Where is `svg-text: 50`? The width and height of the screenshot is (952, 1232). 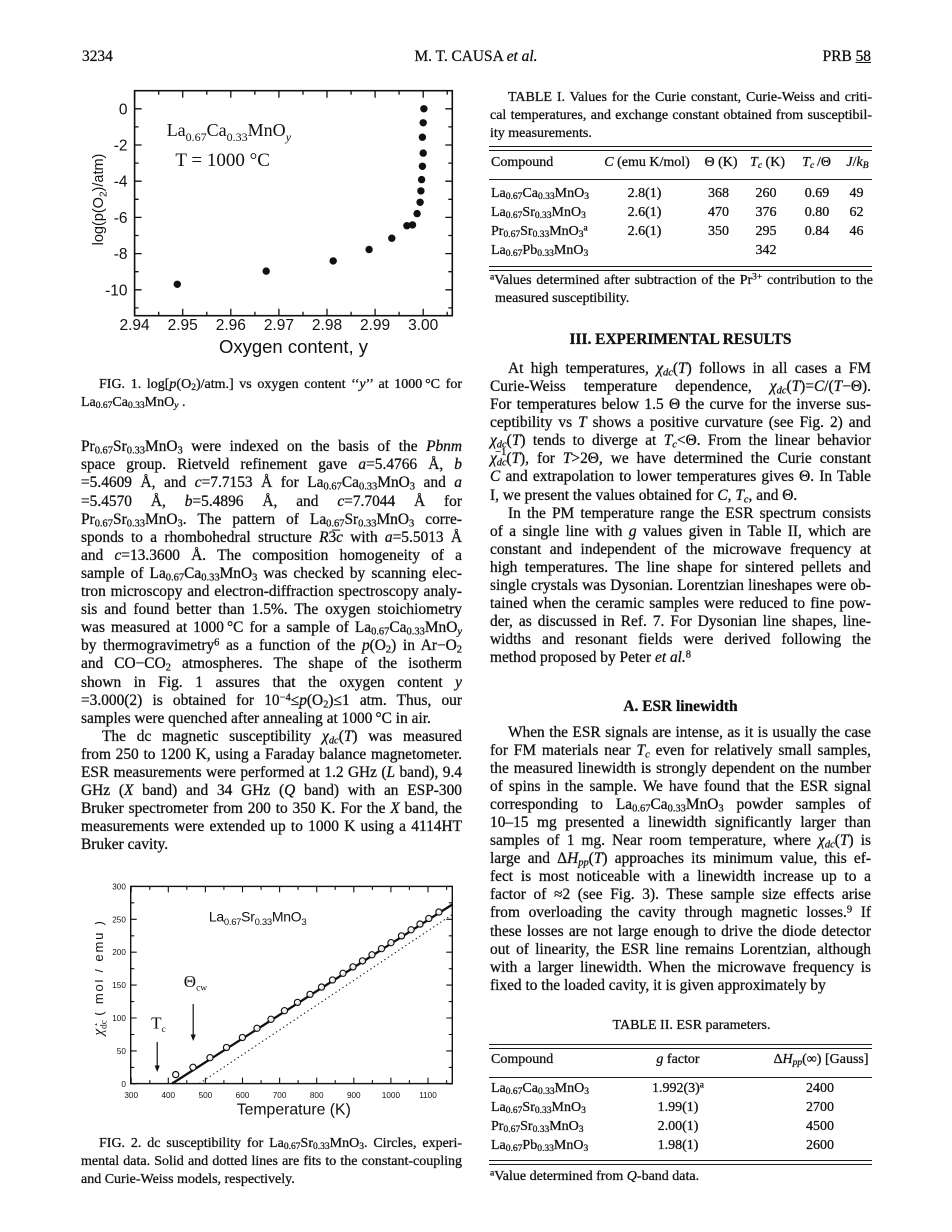
svg-text: 50 is located at coordinates (122, 1051).